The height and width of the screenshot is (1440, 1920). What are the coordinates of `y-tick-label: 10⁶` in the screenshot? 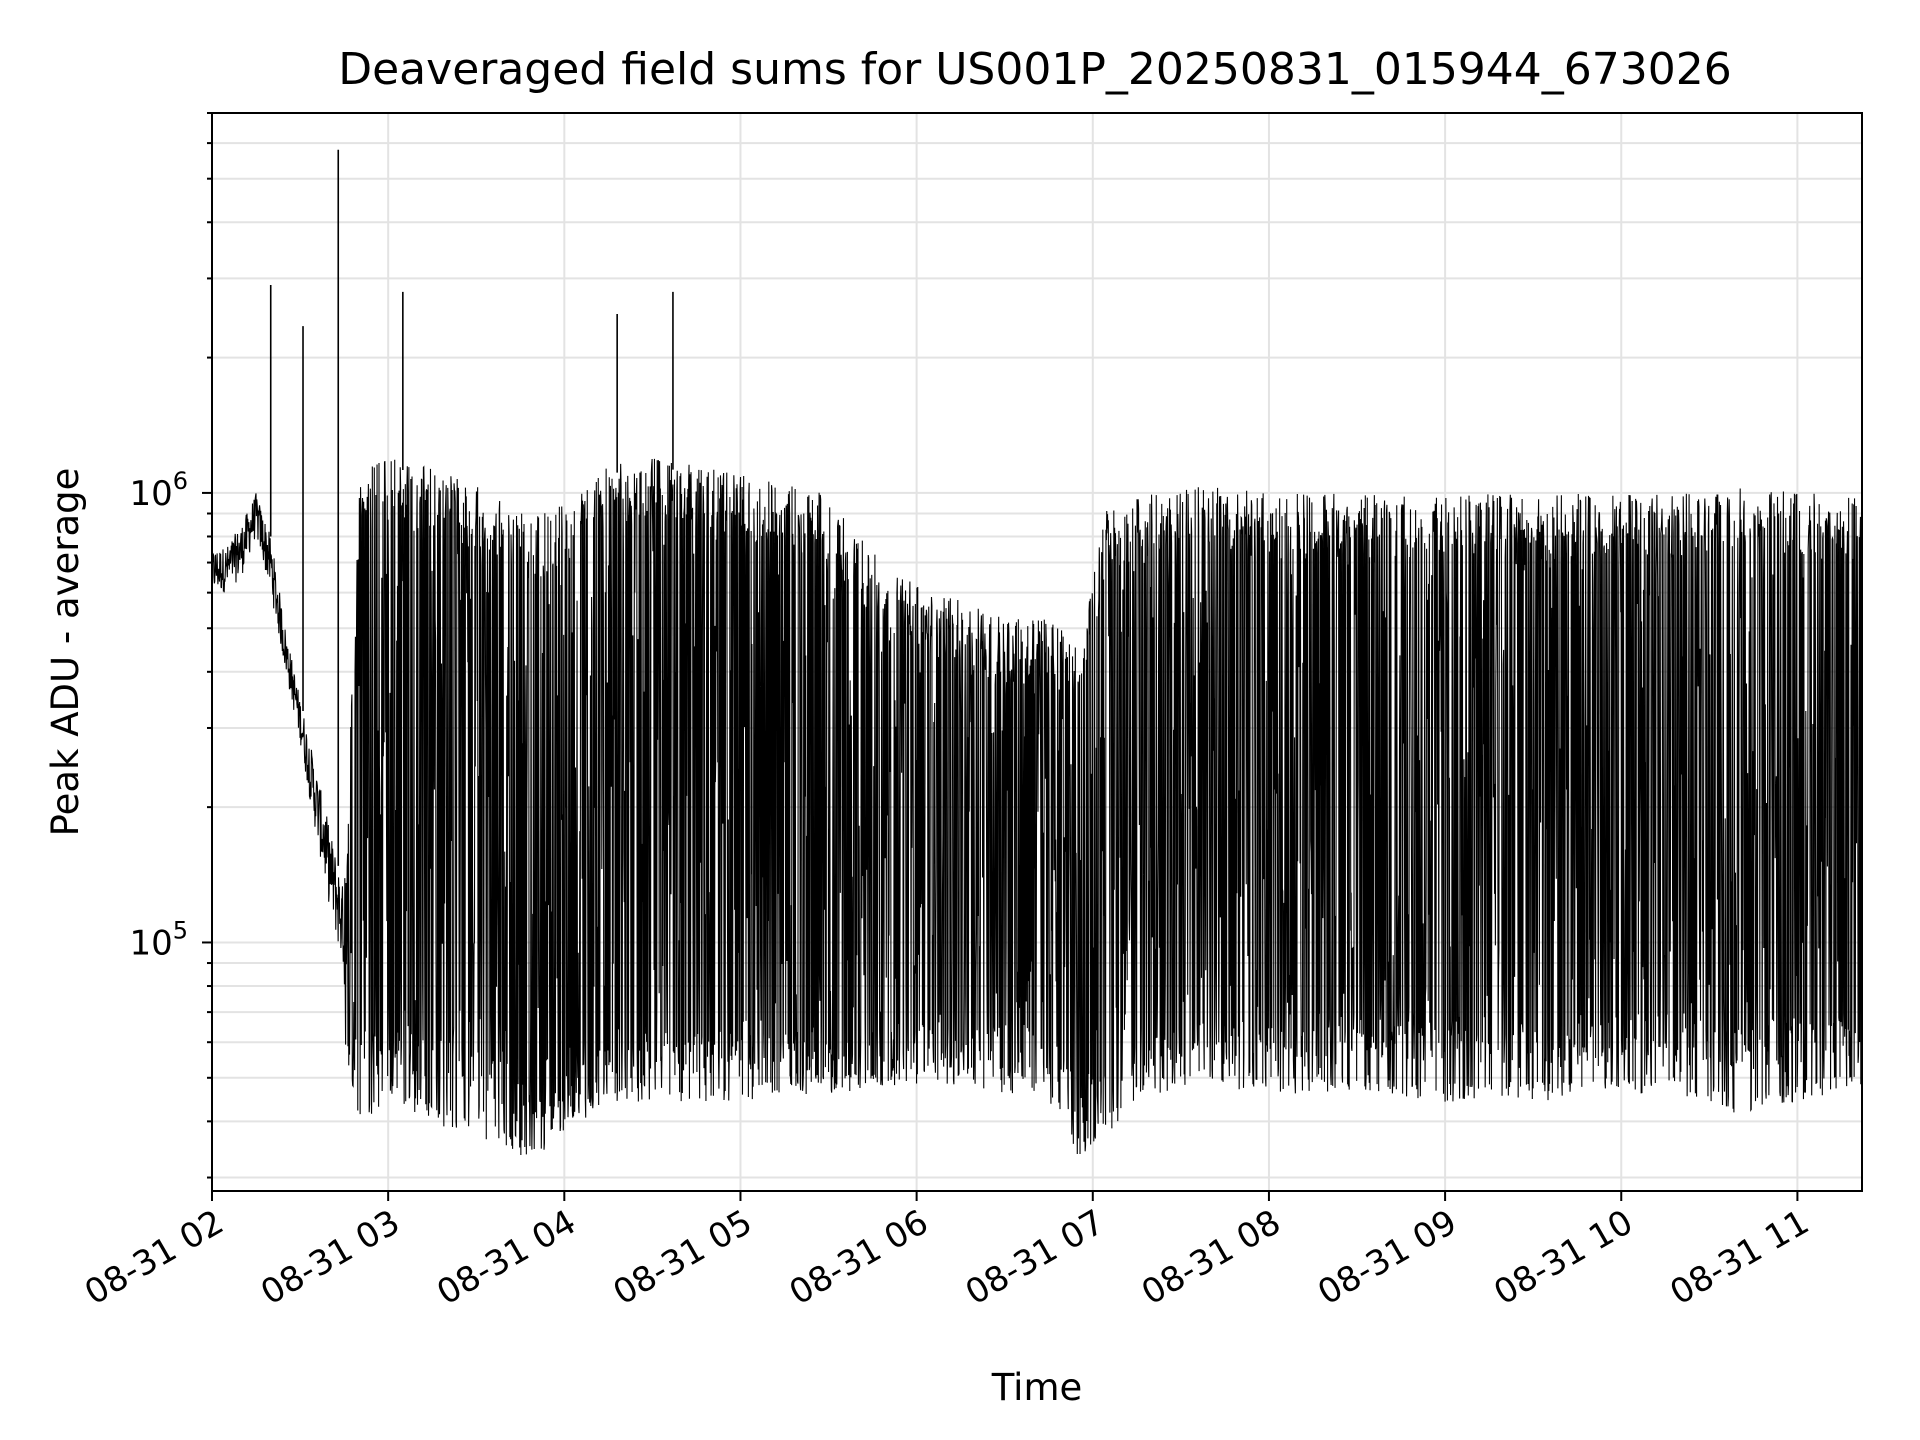 It's located at (158, 490).